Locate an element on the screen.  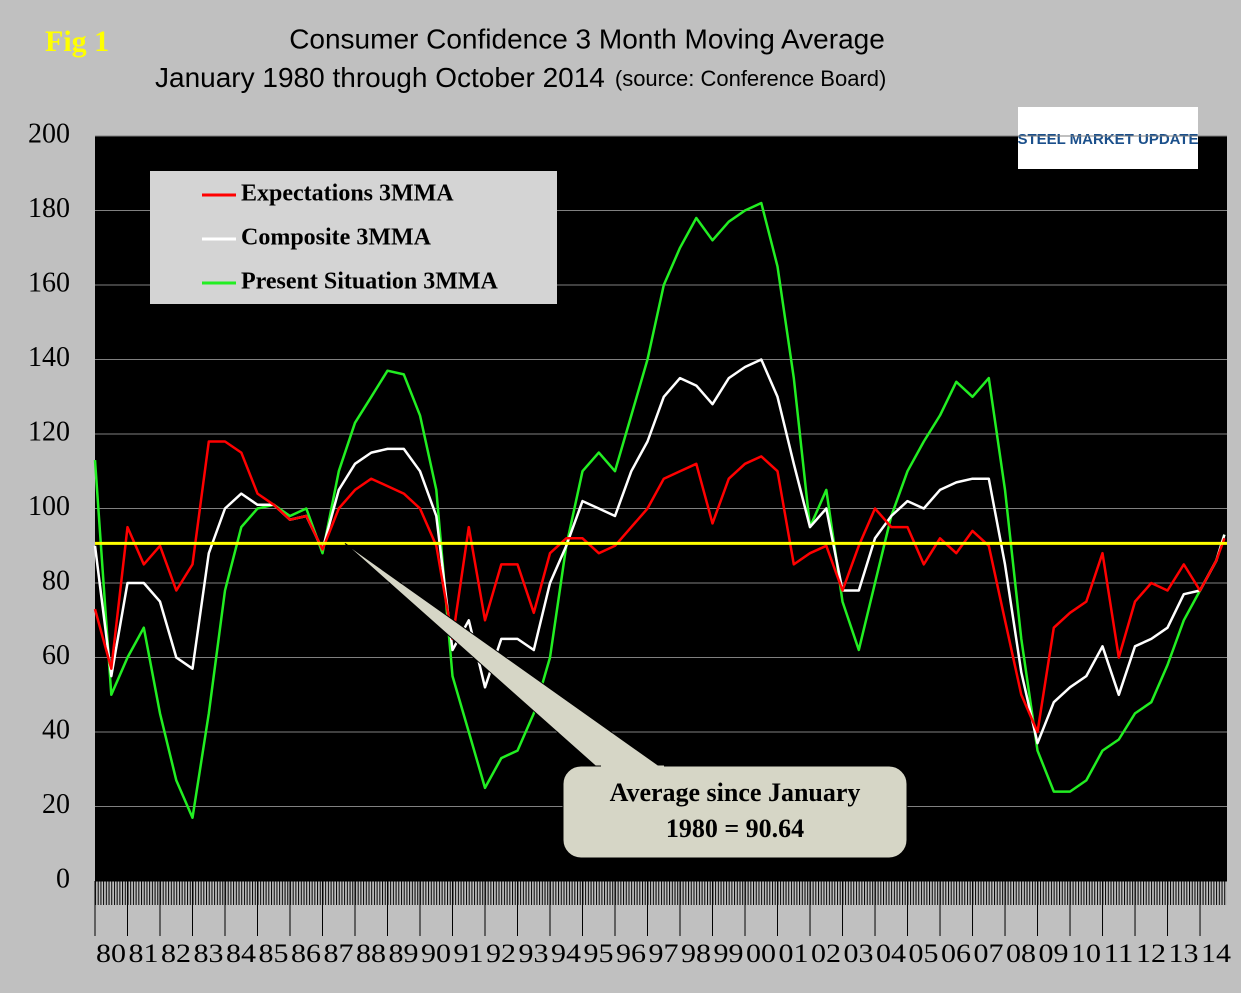
y-tick-label: 140 is located at coordinates (49, 357).